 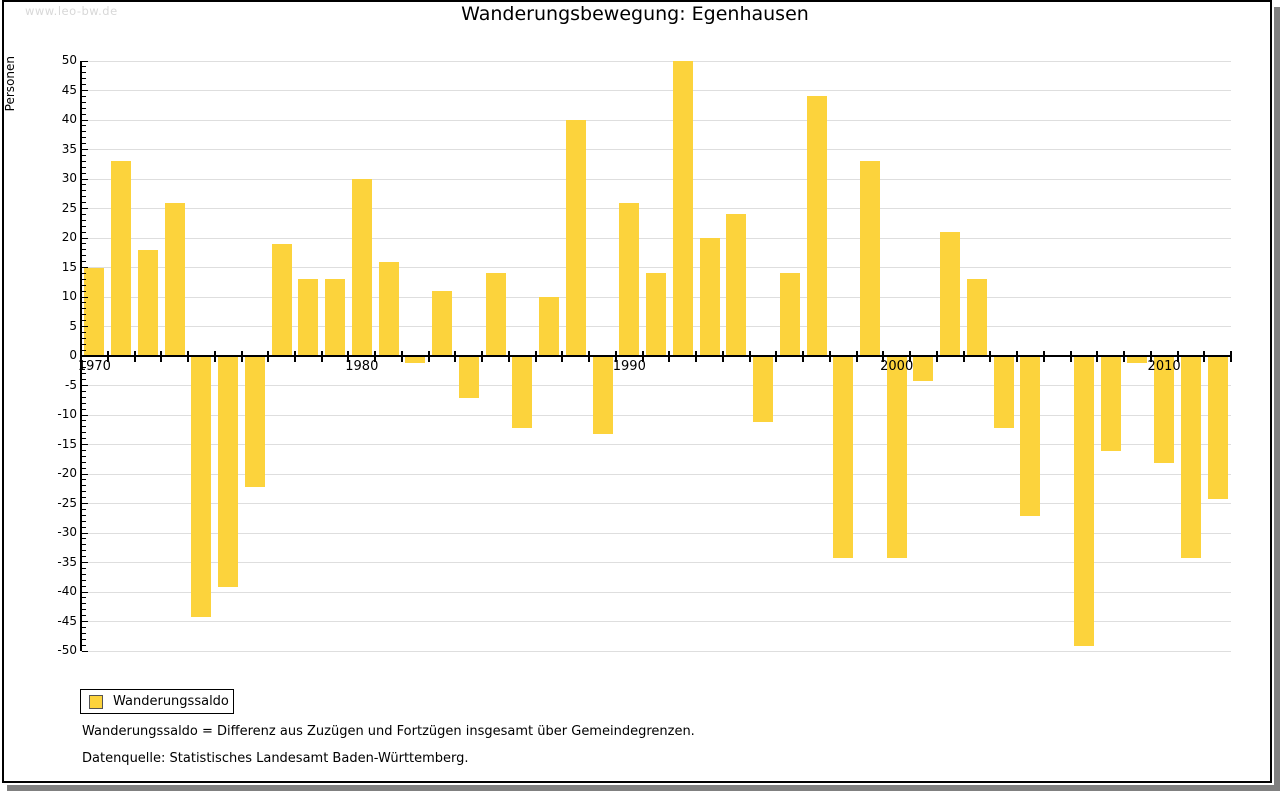 I want to click on y-tick-label: 25, so click(x=69, y=207).